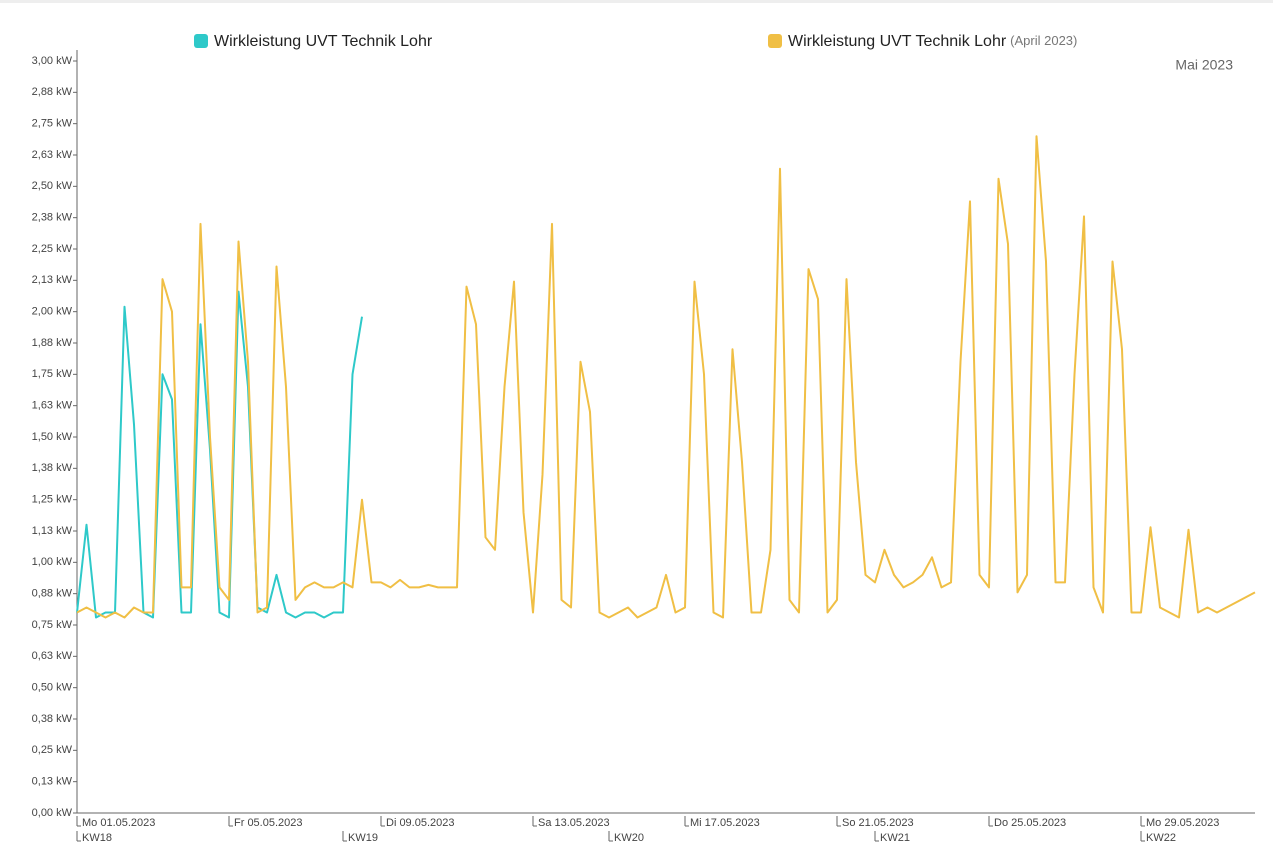 This screenshot has width=1273, height=858. I want to click on y-tick-label: 2,00 kW, so click(52, 312).